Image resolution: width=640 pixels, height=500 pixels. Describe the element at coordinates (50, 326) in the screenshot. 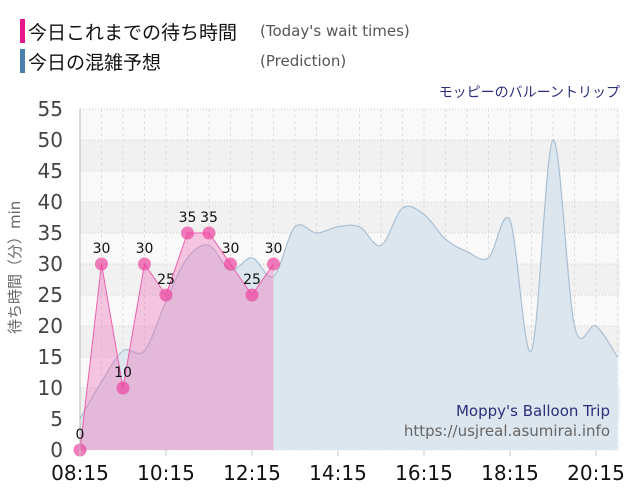

I see `svg-text: 20` at that location.